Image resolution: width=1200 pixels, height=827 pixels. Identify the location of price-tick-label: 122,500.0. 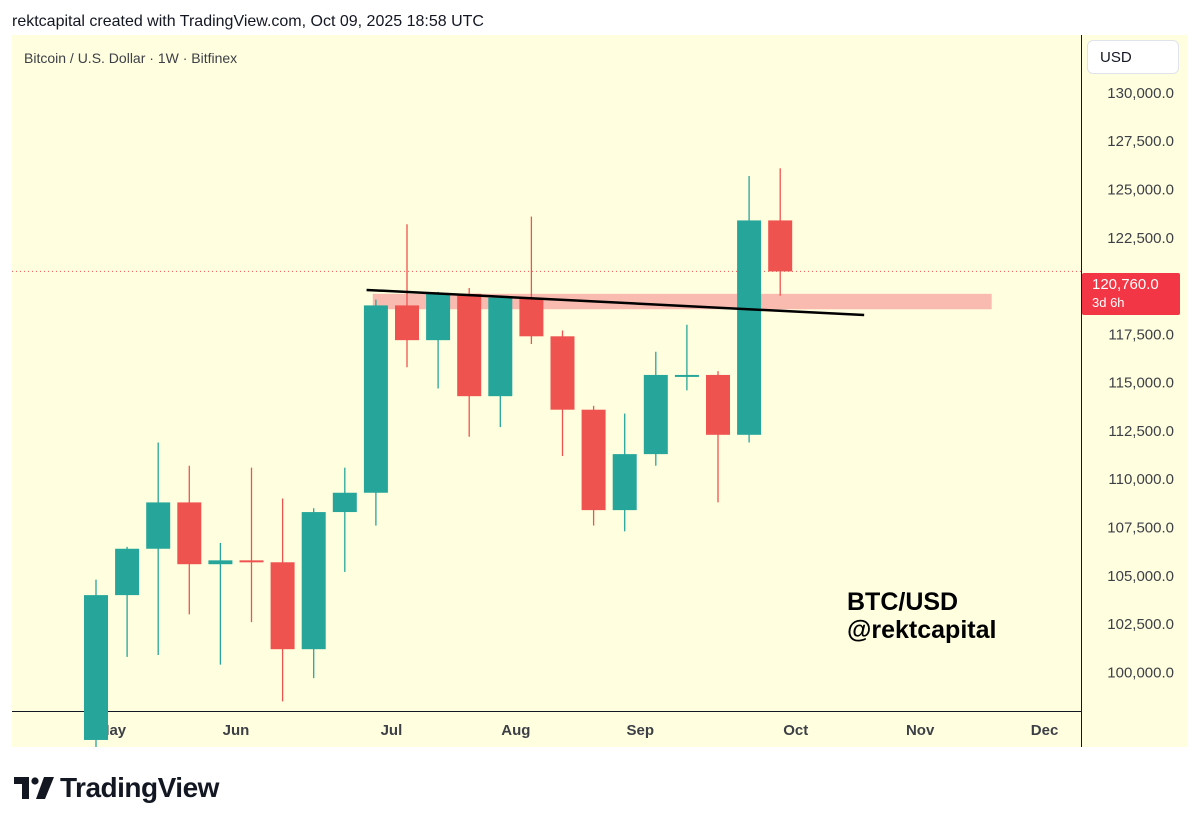
(1140, 238).